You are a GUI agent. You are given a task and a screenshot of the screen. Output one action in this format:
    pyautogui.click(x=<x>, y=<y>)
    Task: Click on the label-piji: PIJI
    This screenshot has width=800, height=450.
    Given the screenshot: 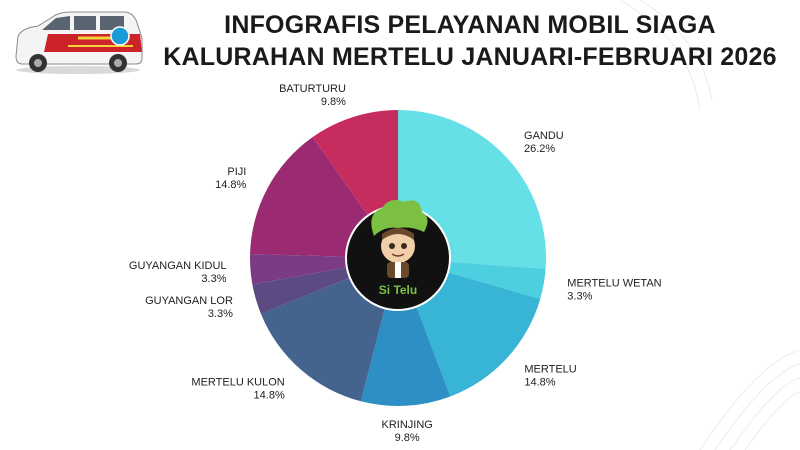 What is the action you would take?
    pyautogui.click(x=236, y=172)
    